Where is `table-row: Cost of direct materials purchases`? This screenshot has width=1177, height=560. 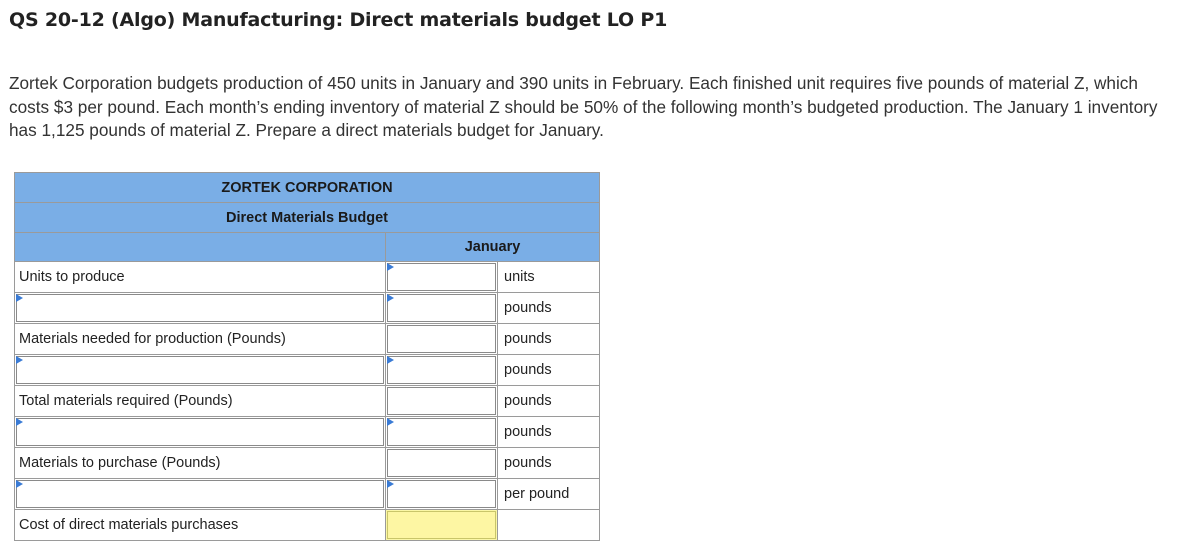
table-row: Cost of direct materials purchases is located at coordinates (307, 525).